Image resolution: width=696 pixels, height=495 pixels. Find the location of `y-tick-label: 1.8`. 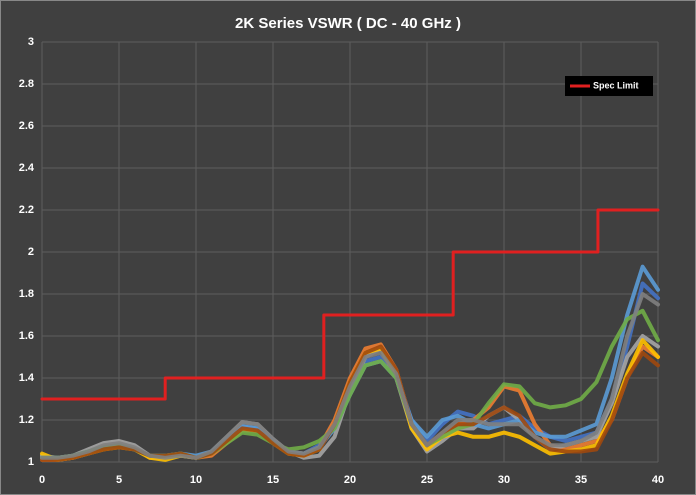

y-tick-label: 1.8 is located at coordinates (26, 294).